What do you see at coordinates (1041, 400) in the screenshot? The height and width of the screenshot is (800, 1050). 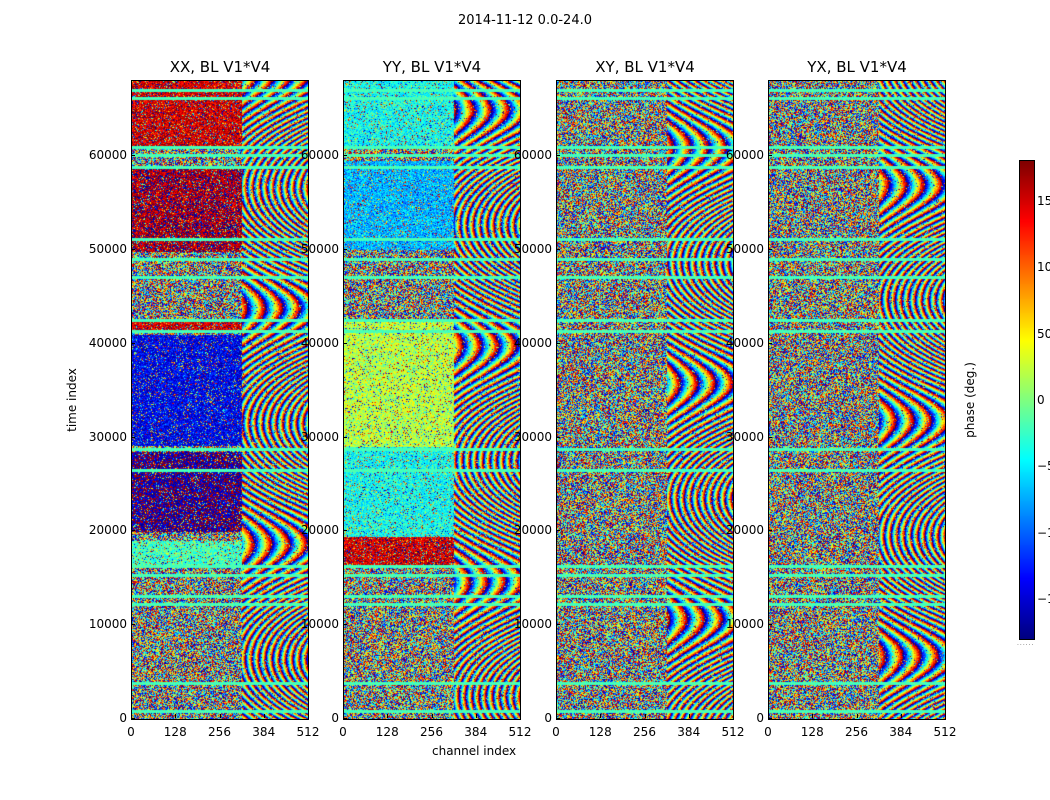 I see `colorbar-tick-label: 0` at bounding box center [1041, 400].